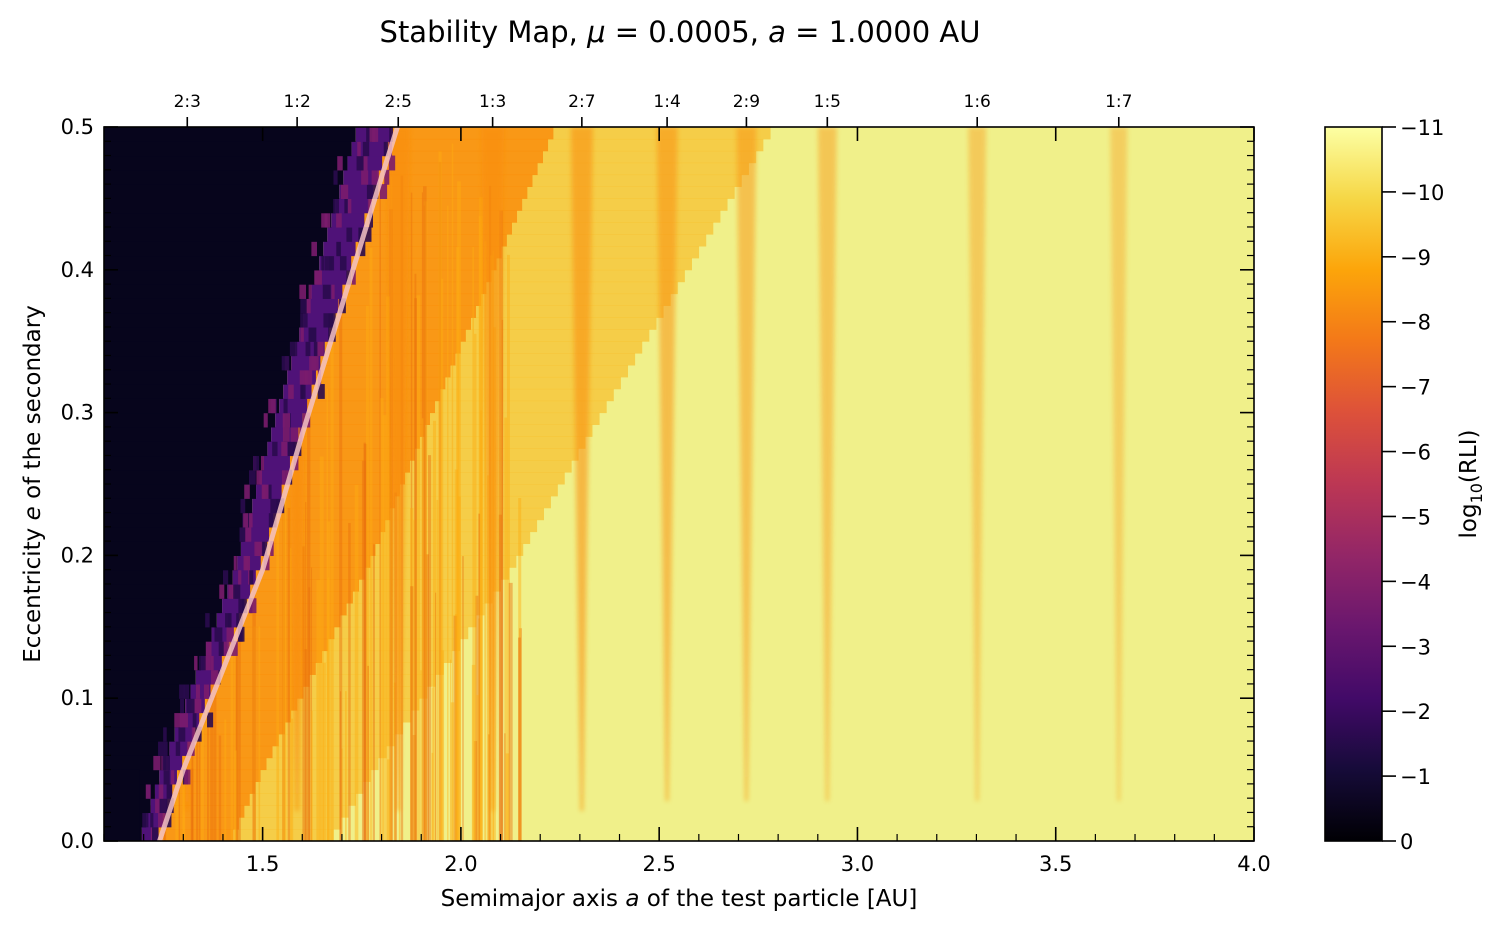  Describe the element at coordinates (77, 127) in the screenshot. I see `y-tick-label: 0.5` at that location.